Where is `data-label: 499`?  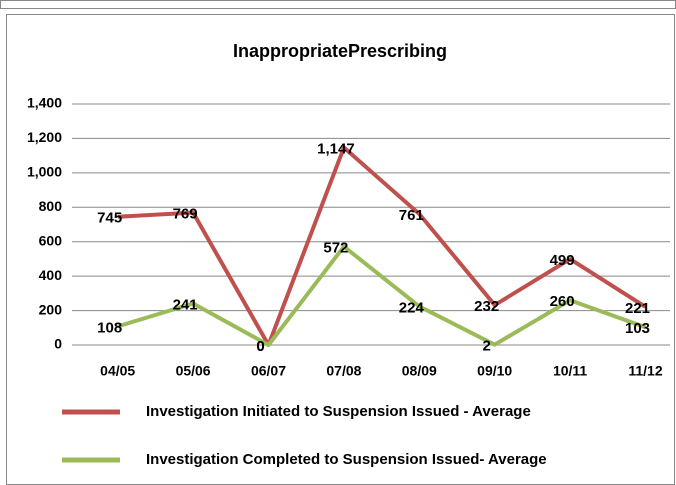
data-label: 499 is located at coordinates (562, 260).